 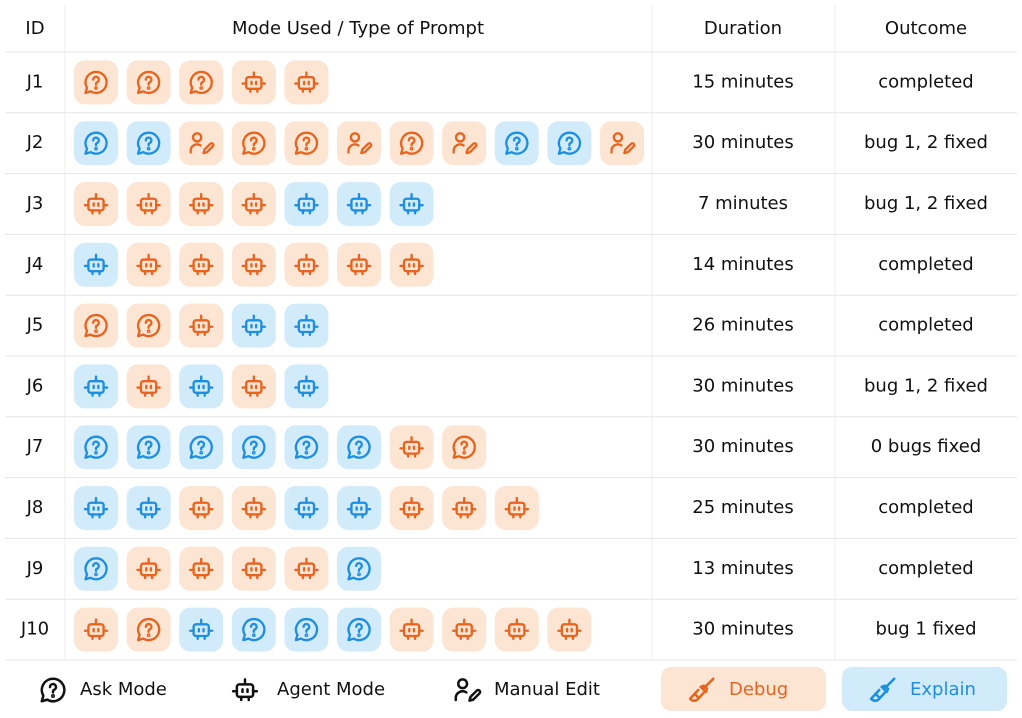 What do you see at coordinates (547, 689) in the screenshot?
I see `legend-label: Manual Edit` at bounding box center [547, 689].